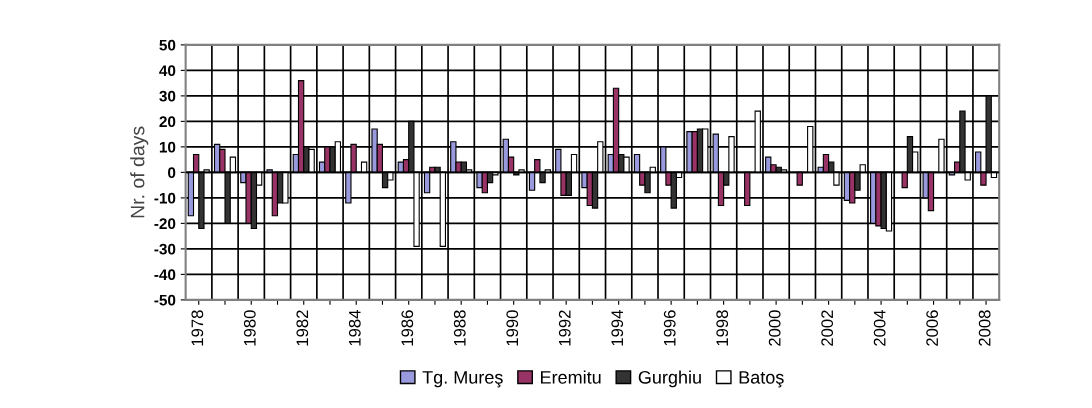  What do you see at coordinates (172, 173) in the screenshot?
I see `y-tick-label: 0` at bounding box center [172, 173].